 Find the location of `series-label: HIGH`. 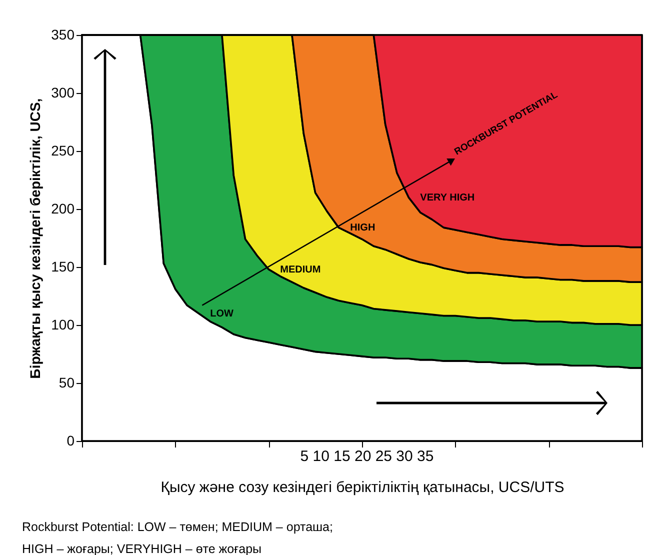

series-label: HIGH is located at coordinates (363, 228).